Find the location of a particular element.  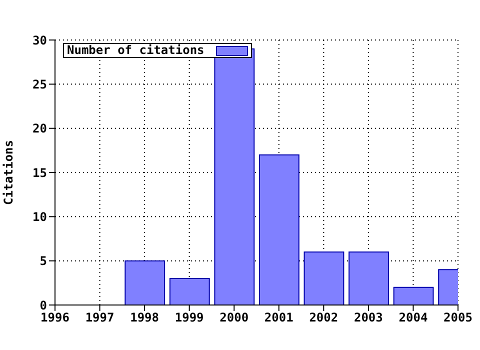

x-tick-label: 1998 is located at coordinates (145, 317).